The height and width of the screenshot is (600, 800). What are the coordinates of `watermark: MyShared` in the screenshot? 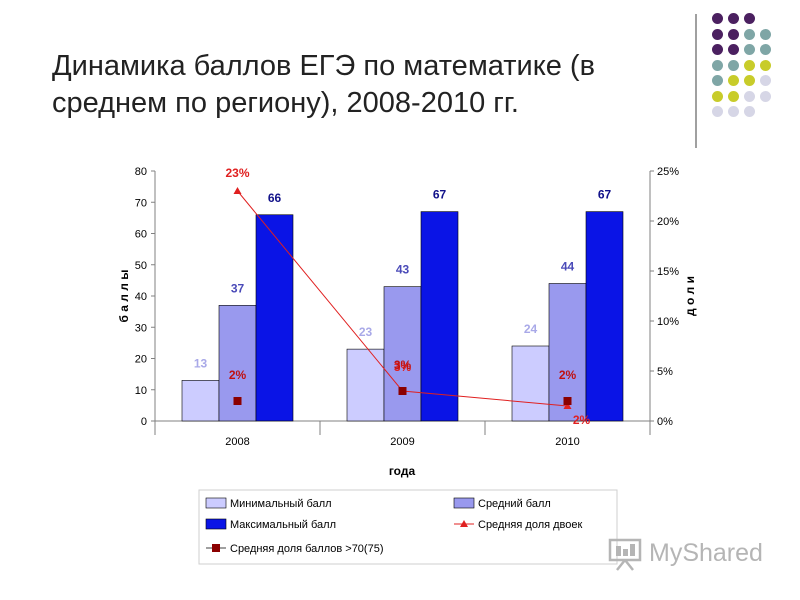 It's located at (692, 554).